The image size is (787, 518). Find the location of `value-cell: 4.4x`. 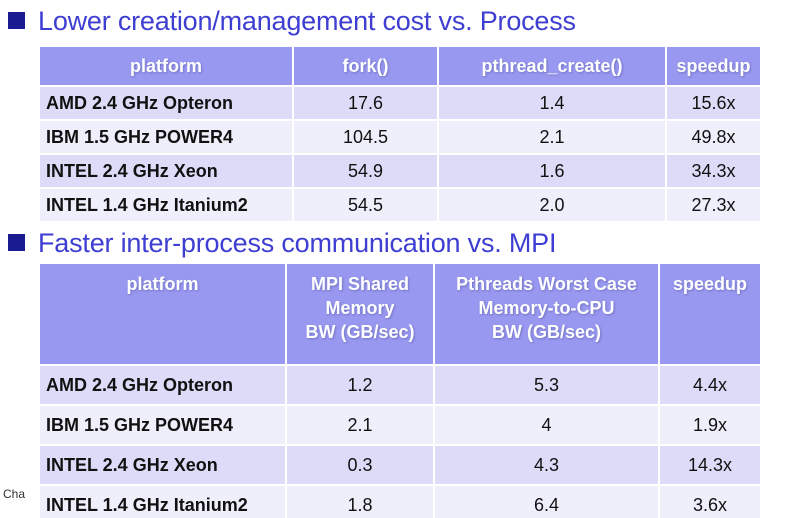

value-cell: 4.4x is located at coordinates (710, 385).